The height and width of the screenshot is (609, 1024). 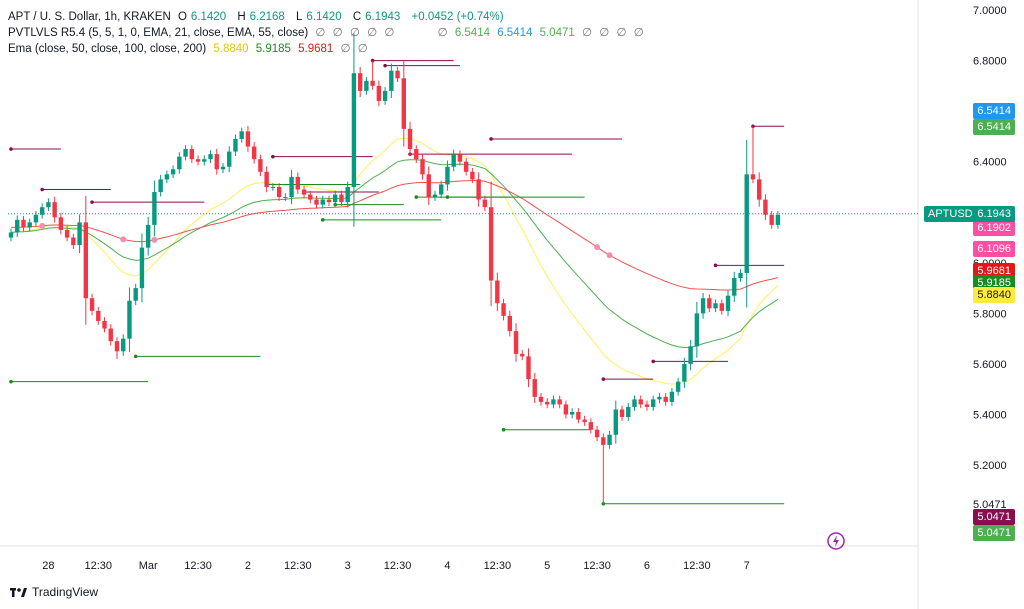 What do you see at coordinates (747, 566) in the screenshot?
I see `time-tick-label: 7` at bounding box center [747, 566].